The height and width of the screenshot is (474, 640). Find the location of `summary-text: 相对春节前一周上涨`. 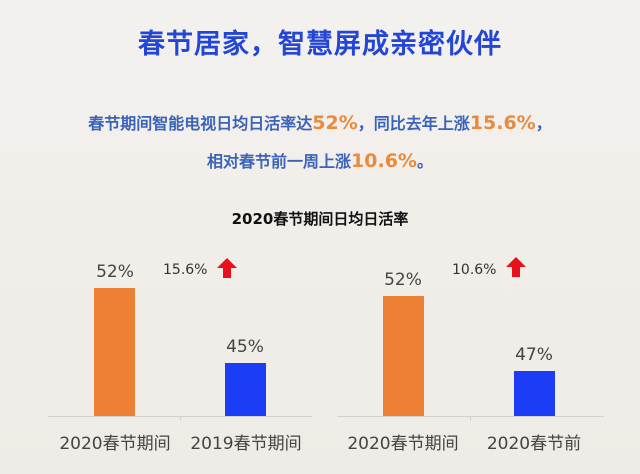

summary-text: 相对春节前一周上涨 is located at coordinates (279, 161).